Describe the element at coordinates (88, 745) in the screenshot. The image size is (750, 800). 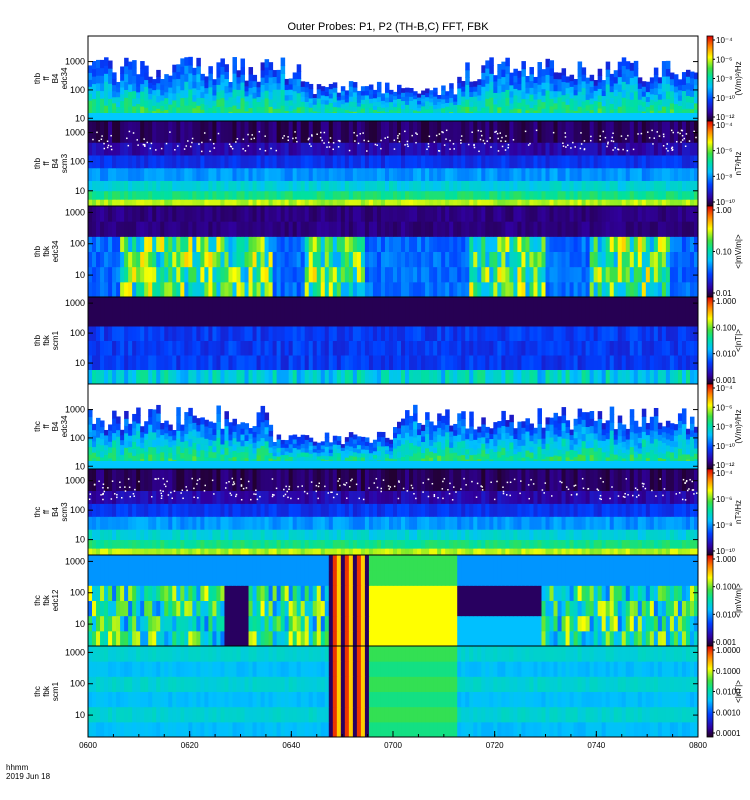
I see `x-tick-label: 0600` at that location.